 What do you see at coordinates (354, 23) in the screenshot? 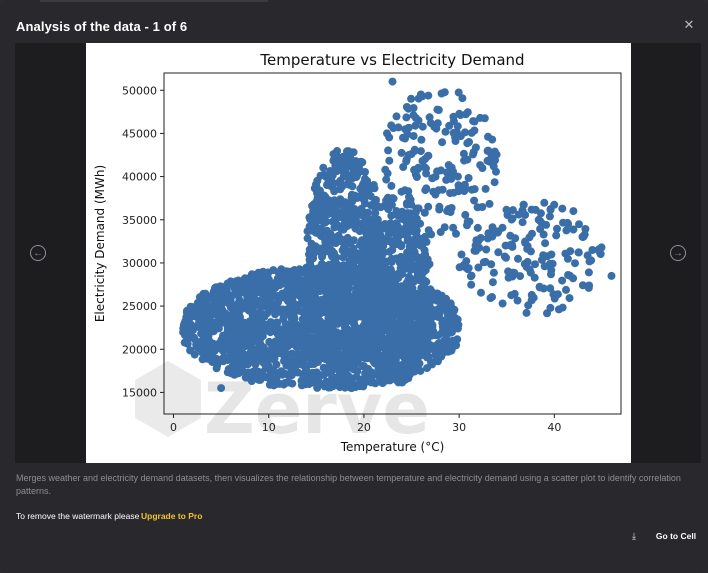
I see `modal-header: Analysis of the data - 1 of 6 ✕` at bounding box center [354, 23].